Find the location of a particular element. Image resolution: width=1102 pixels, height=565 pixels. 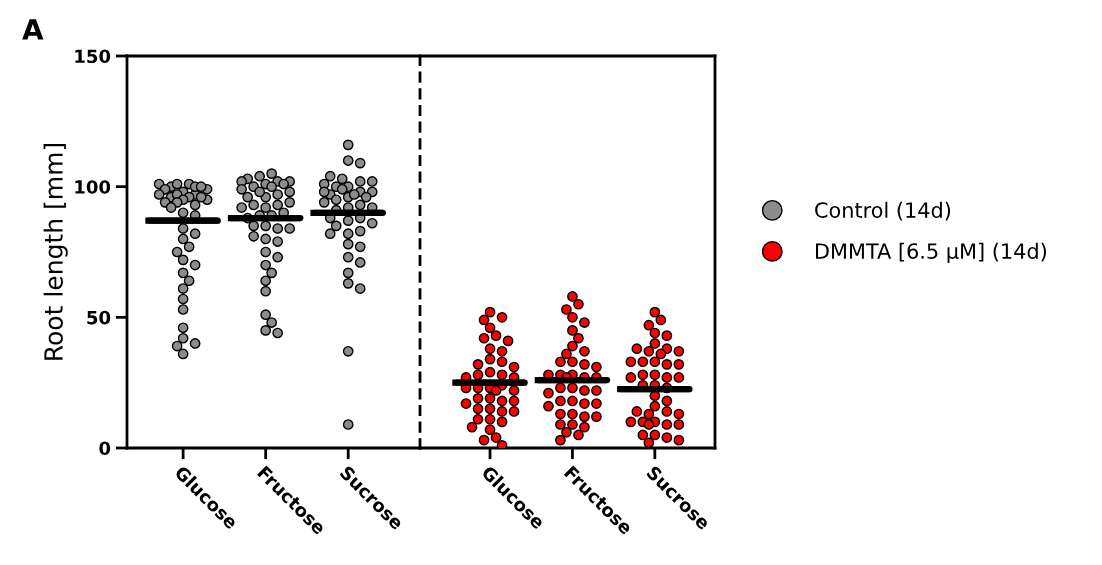

y-tick-label: 100 is located at coordinates (93, 187).